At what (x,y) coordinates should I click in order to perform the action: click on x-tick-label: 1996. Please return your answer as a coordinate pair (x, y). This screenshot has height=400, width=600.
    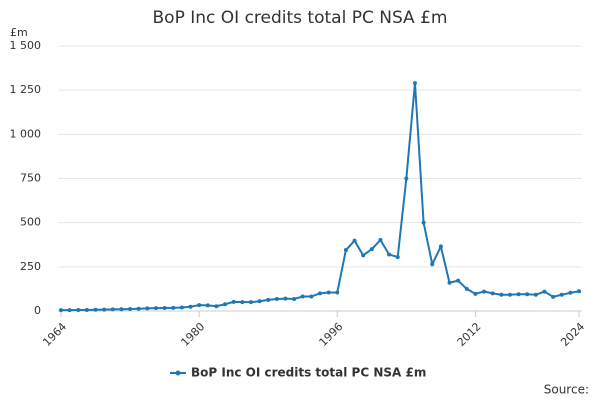
    Looking at the image, I should click on (331, 334).